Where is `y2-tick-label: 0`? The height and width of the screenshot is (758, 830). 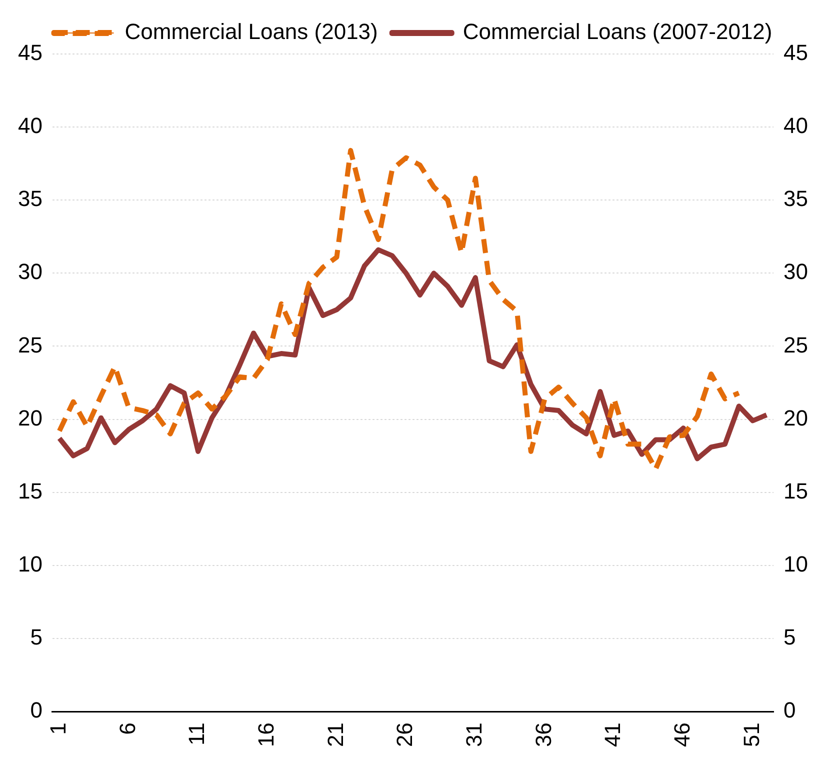 y2-tick-label: 0 is located at coordinates (790, 710).